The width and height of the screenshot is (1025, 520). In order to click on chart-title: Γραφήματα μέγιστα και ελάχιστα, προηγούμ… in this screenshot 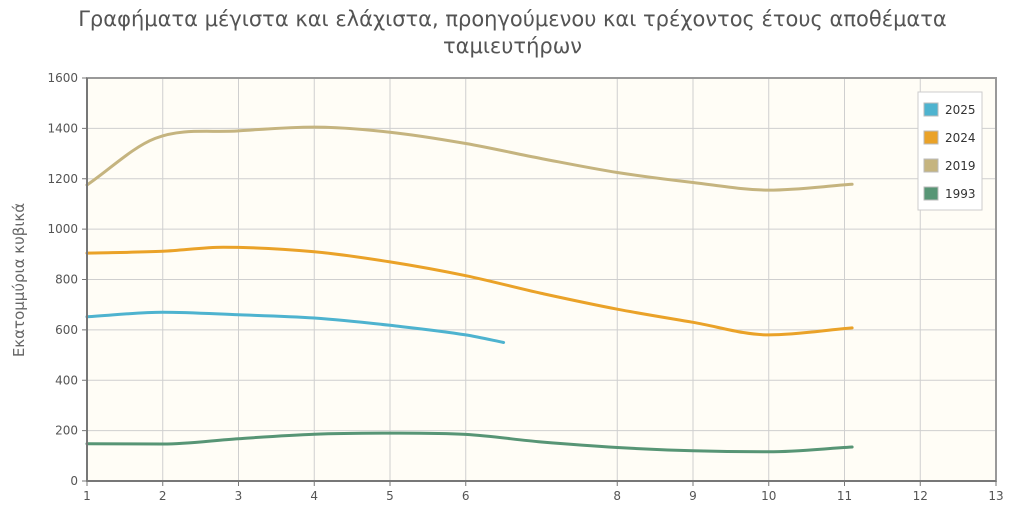, I will do `click(512, 33)`.